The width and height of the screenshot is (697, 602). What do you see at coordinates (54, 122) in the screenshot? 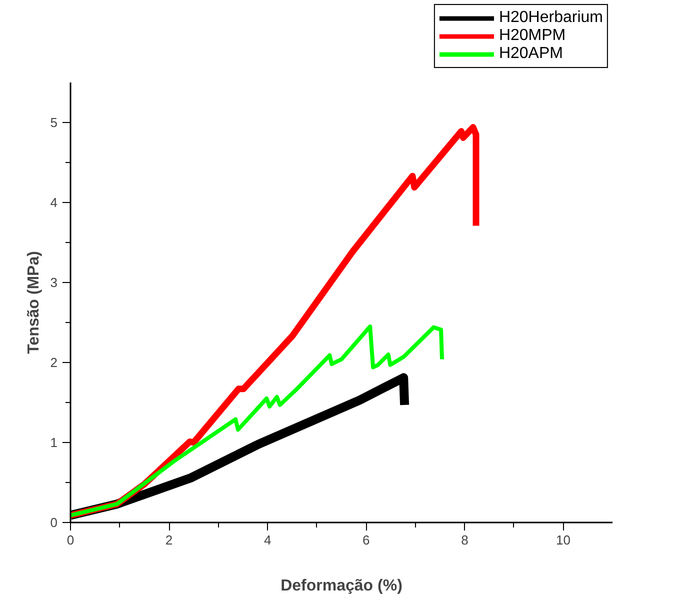
I see `y-tick-label: 5` at bounding box center [54, 122].